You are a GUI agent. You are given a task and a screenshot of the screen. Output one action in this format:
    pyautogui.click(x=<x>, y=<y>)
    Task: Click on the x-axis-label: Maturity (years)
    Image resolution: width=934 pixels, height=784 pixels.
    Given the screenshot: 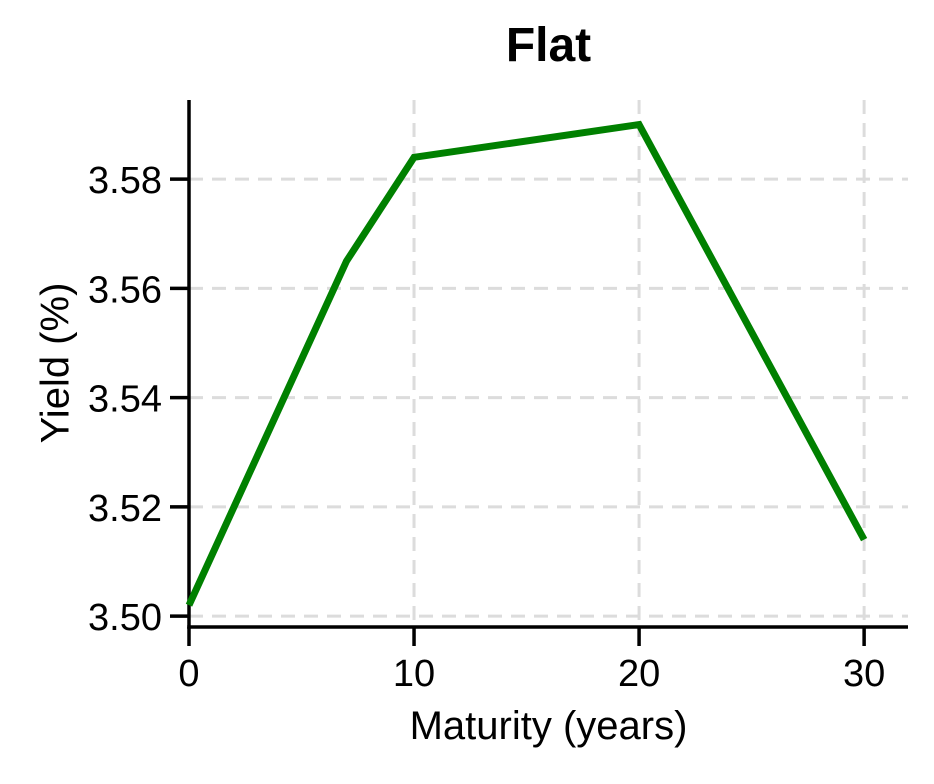 What is the action you would take?
    pyautogui.click(x=548, y=726)
    